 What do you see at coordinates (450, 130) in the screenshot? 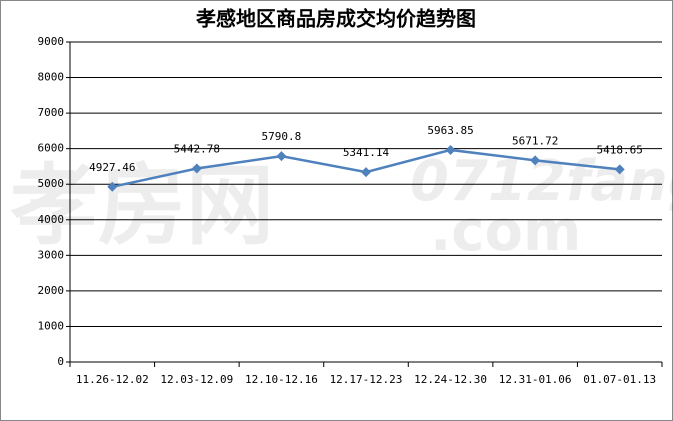
I see `data-label: 5963.85` at bounding box center [450, 130].